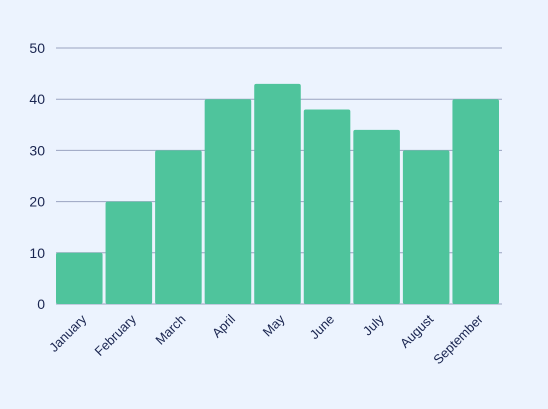  Describe the element at coordinates (129, 252) in the screenshot. I see `bar-february` at that location.